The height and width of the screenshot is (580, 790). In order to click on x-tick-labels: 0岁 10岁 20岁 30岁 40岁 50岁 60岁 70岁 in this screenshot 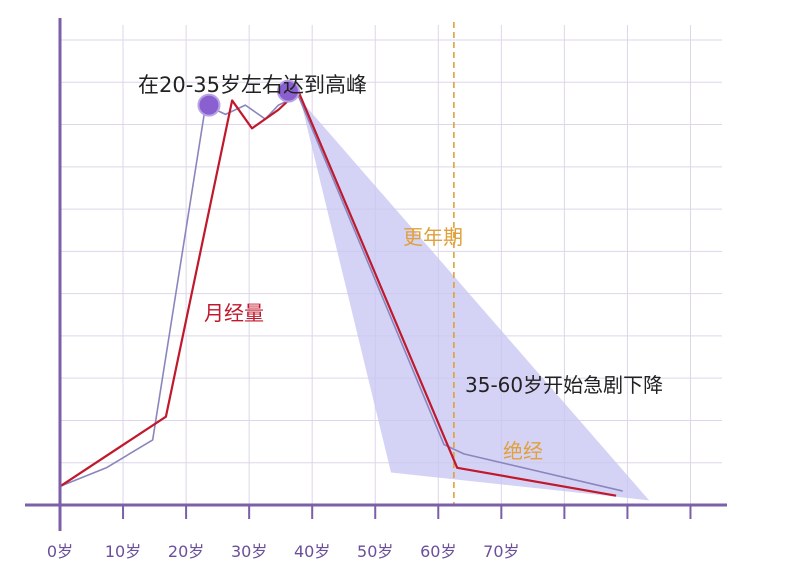, I will do `click(283, 551)`.